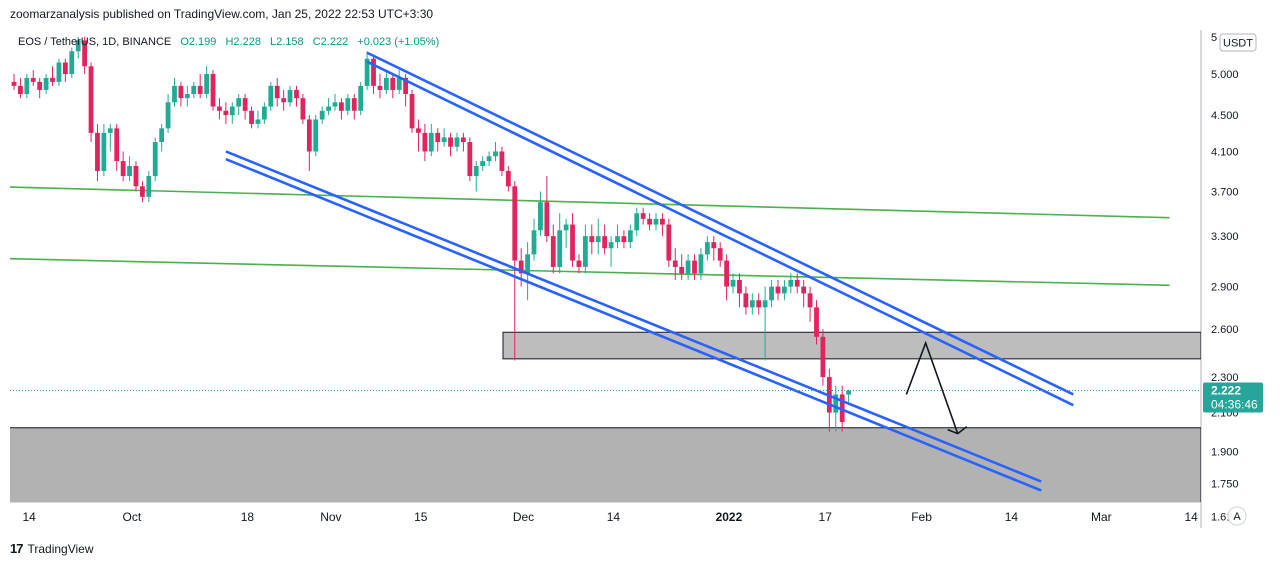 The width and height of the screenshot is (1280, 566). I want to click on price-tick-label: 5, so click(1214, 38).